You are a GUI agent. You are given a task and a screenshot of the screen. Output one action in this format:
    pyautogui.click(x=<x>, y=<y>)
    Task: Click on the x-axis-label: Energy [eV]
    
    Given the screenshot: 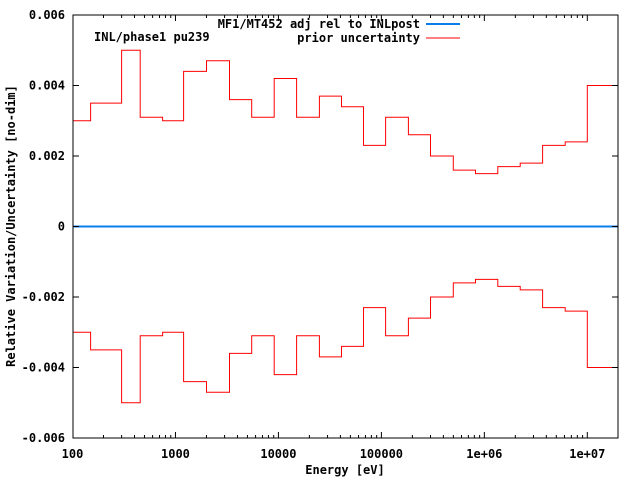 What is the action you would take?
    pyautogui.click(x=344, y=470)
    